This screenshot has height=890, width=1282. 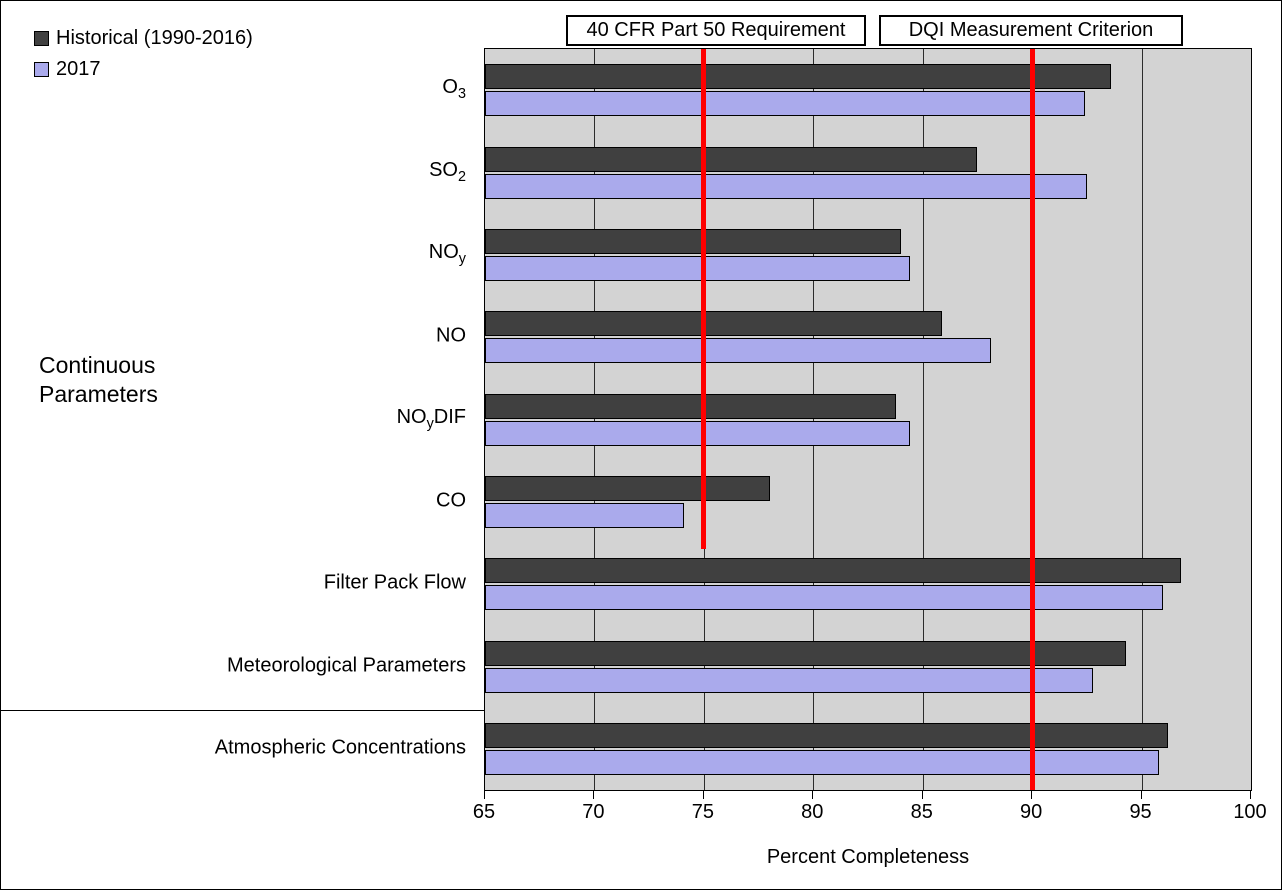 I want to click on bar-historical-co, so click(x=627, y=488).